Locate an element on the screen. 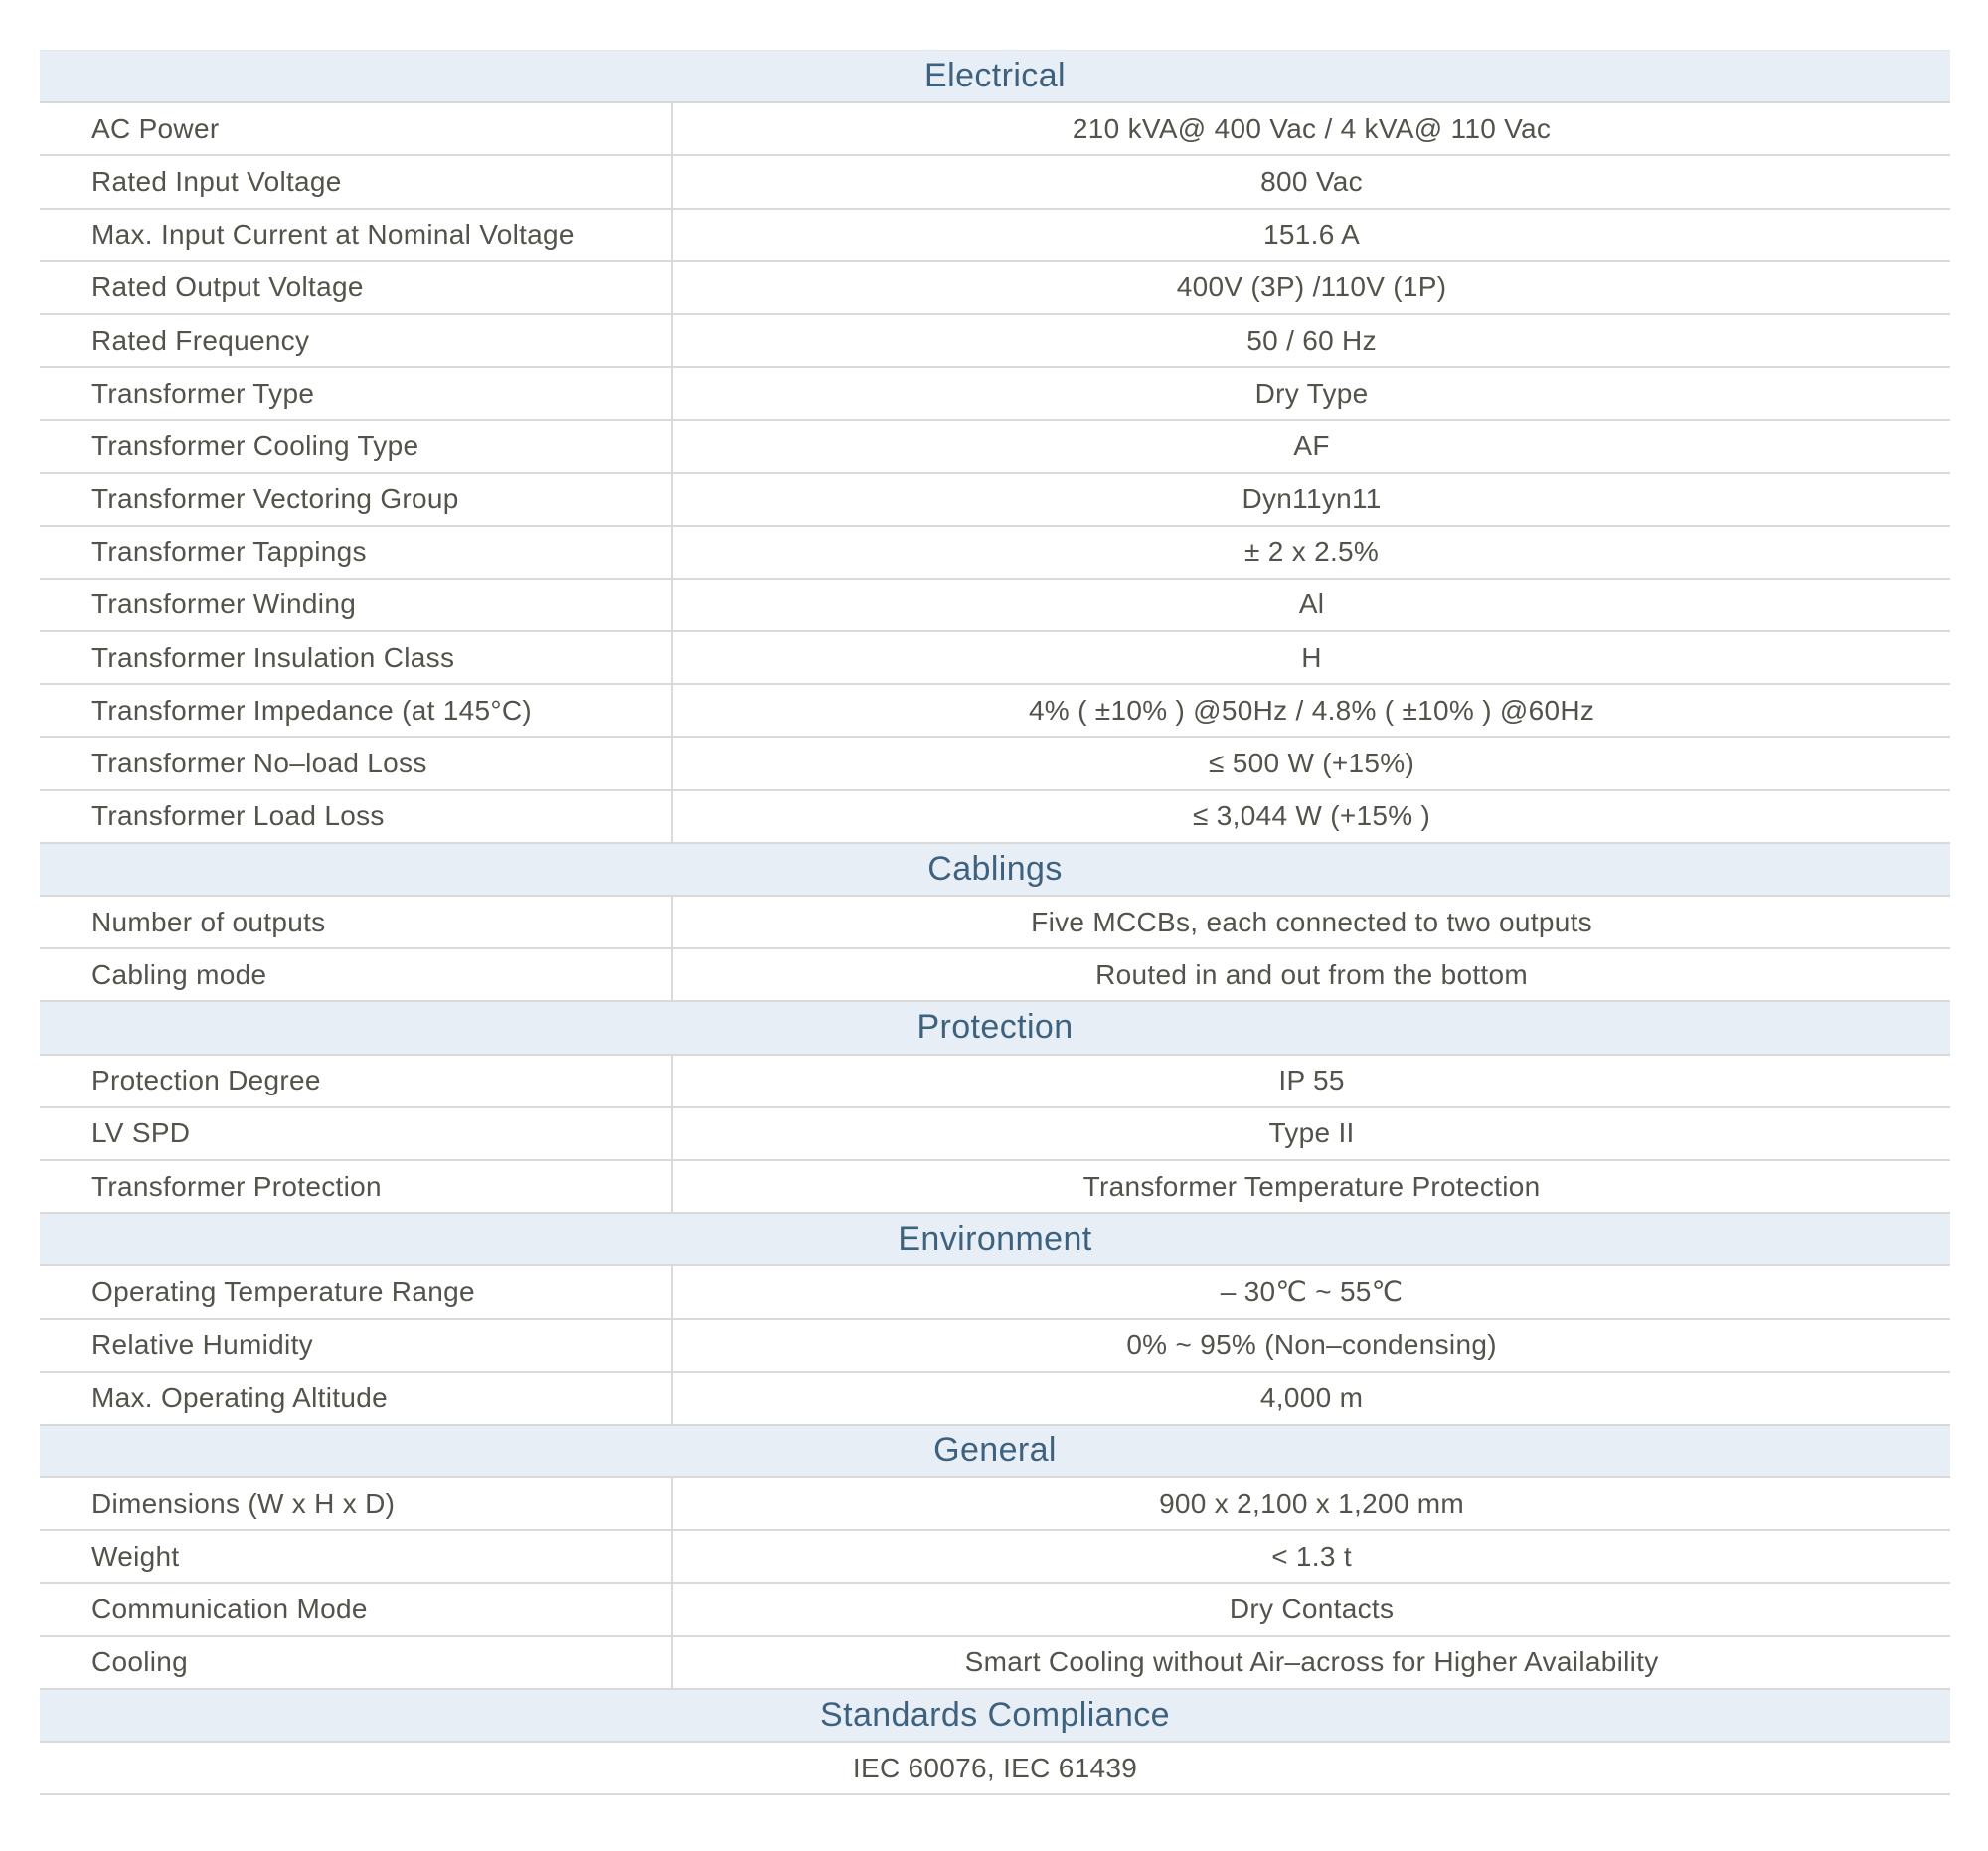 The image size is (1988, 1851). row-label: Transformer Cooling Type is located at coordinates (357, 447).